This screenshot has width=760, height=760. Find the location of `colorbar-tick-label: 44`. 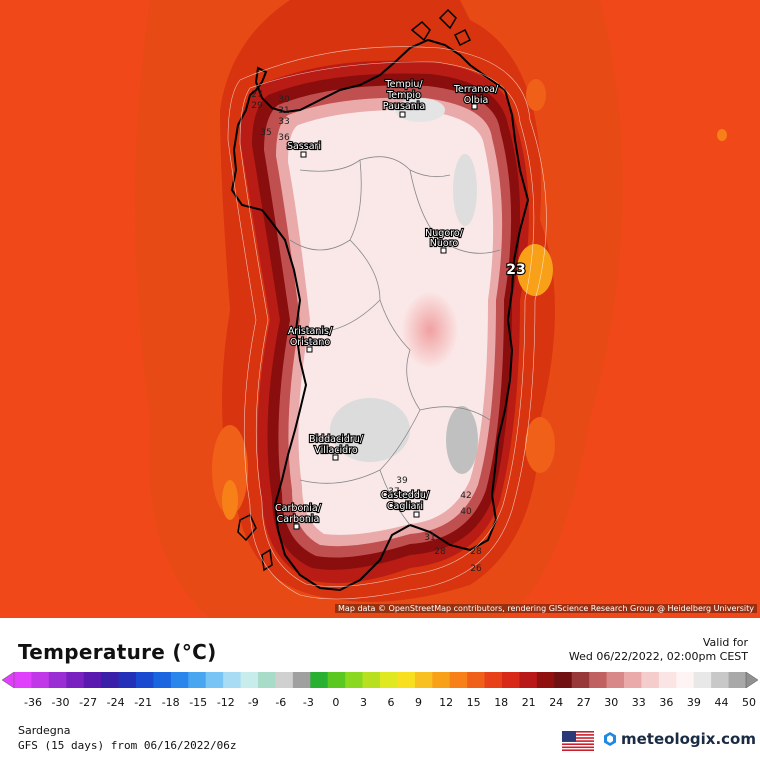

colorbar-tick-label: 44 is located at coordinates (722, 702).